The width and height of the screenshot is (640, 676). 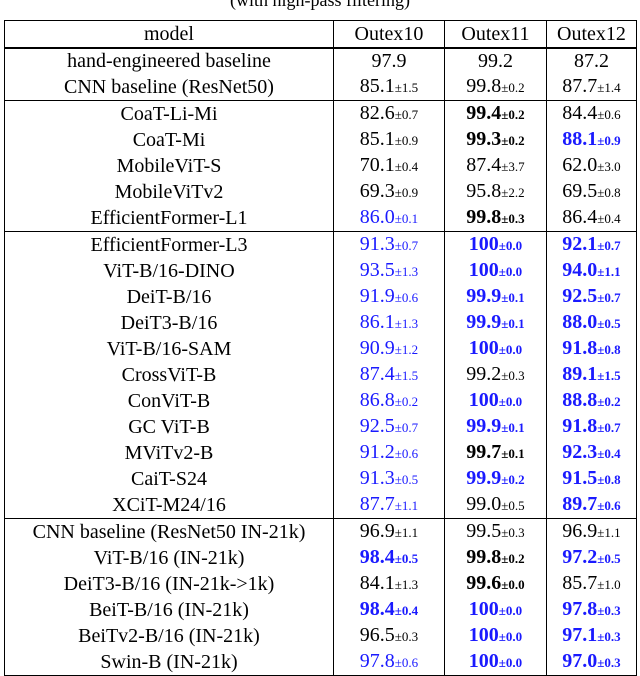 What do you see at coordinates (495, 139) in the screenshot?
I see `score-cell: 99.3±0.2` at bounding box center [495, 139].